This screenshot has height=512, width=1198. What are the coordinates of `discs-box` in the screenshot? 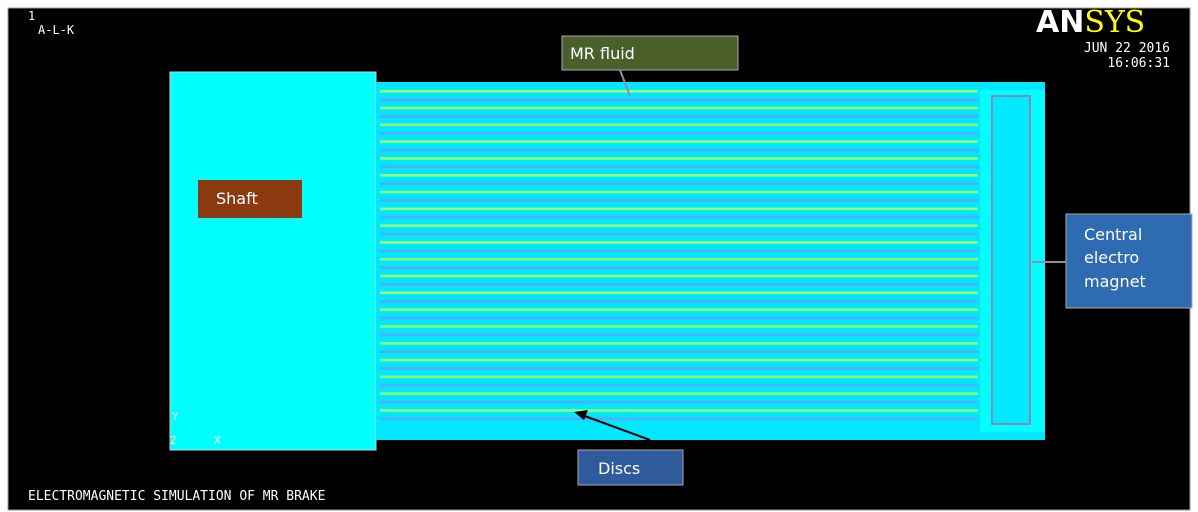 It's located at (630, 467).